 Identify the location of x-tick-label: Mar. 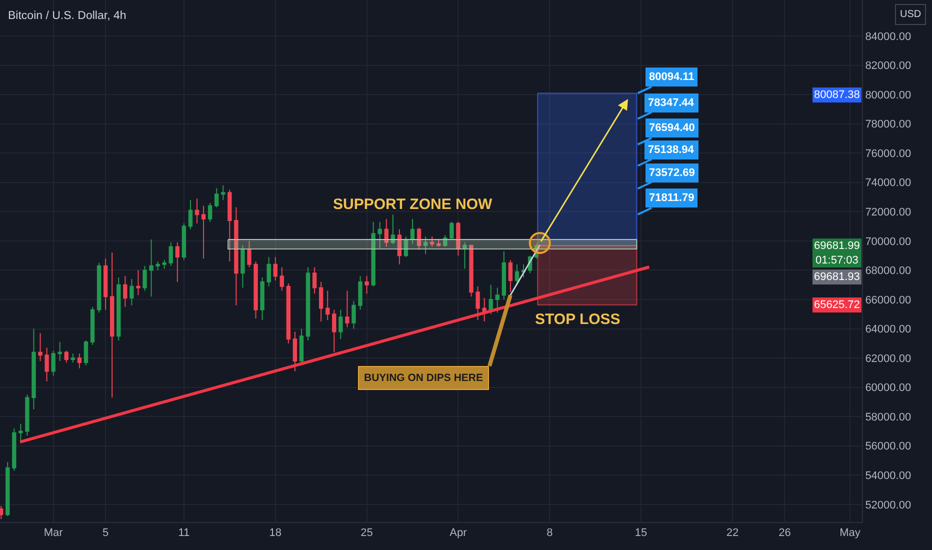
(54, 533).